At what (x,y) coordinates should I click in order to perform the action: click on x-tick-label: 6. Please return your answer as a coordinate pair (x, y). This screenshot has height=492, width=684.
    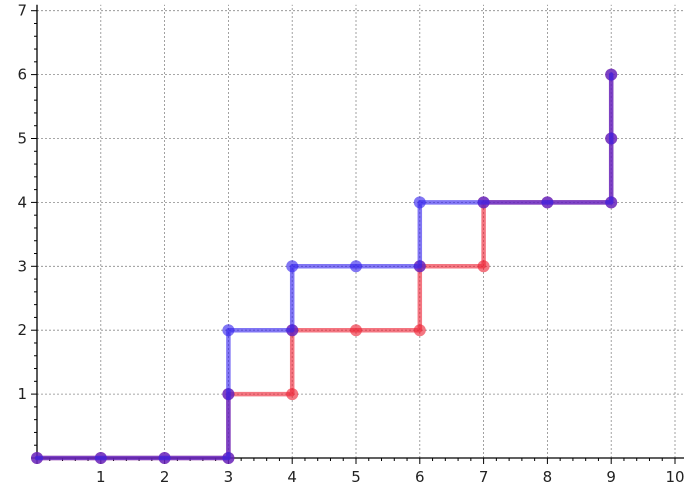
    Looking at the image, I should click on (420, 477).